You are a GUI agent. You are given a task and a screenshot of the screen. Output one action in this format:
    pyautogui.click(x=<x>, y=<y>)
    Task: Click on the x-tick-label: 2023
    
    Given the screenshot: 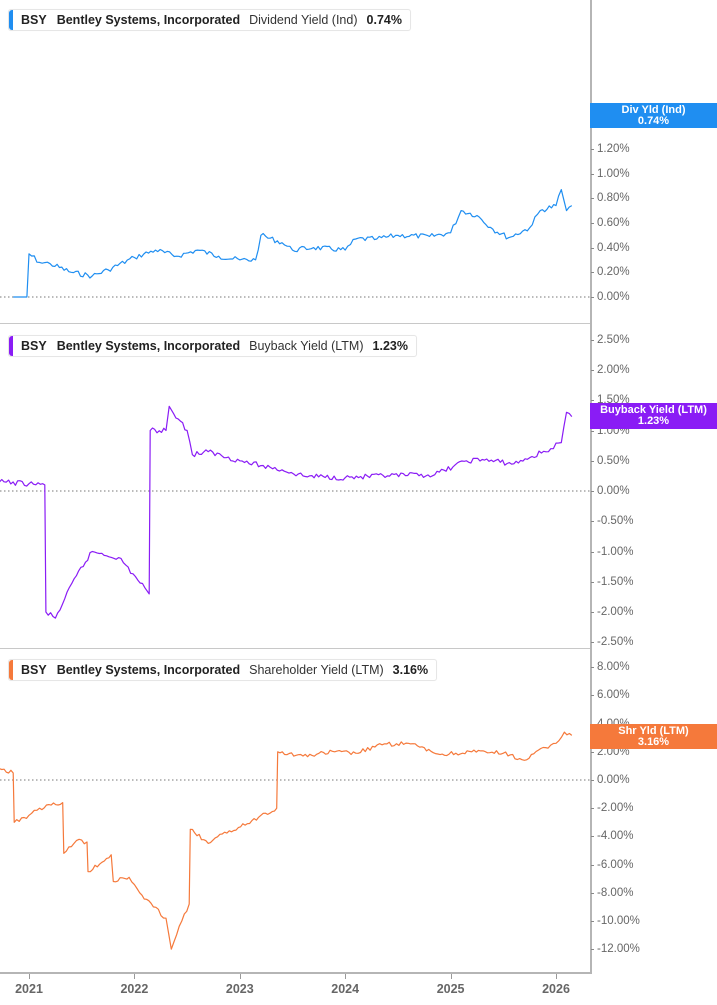 What is the action you would take?
    pyautogui.click(x=239, y=989)
    